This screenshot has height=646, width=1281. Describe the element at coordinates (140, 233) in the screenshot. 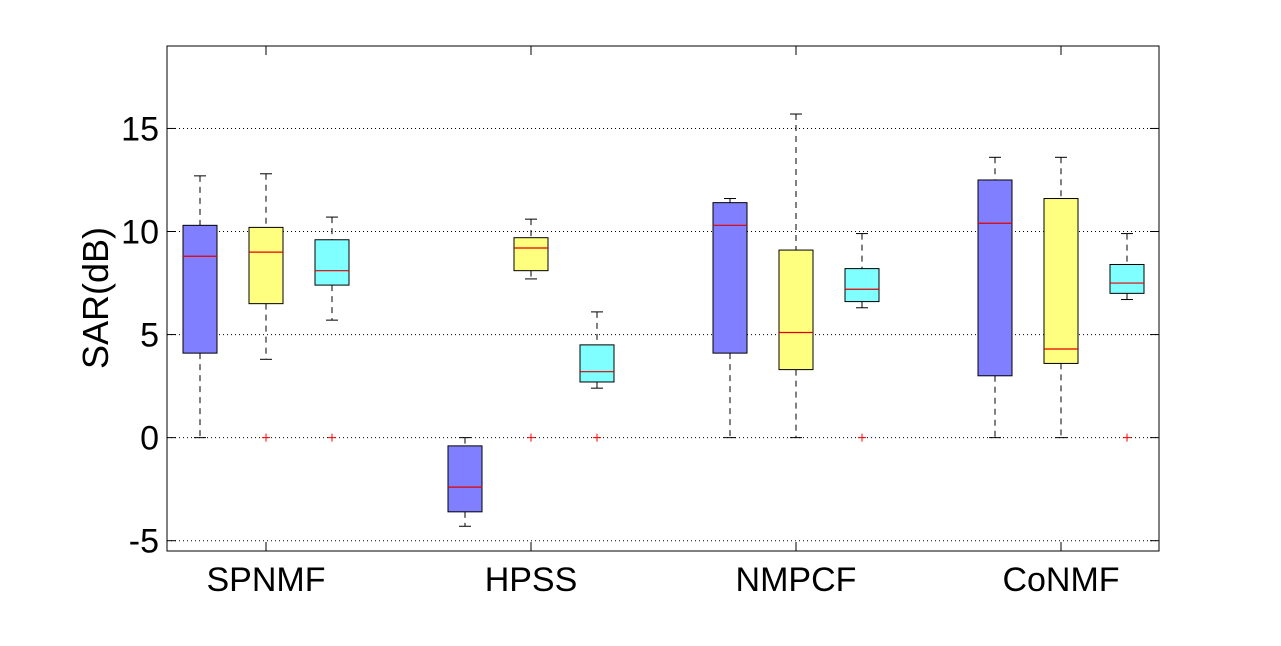

I see `y-tick-label: 10` at that location.